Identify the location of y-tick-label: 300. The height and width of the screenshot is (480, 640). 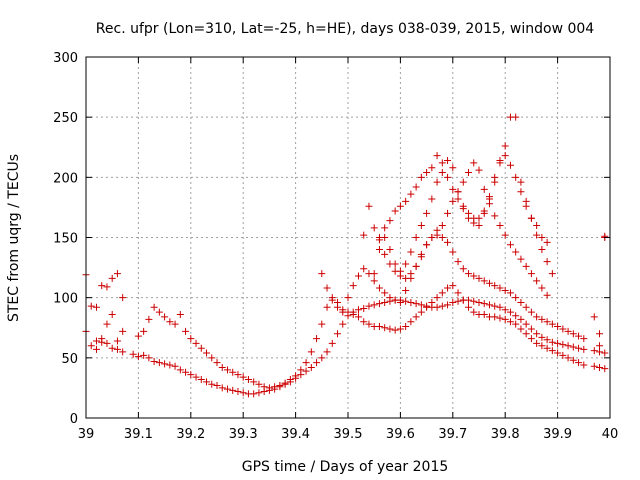
(65, 58).